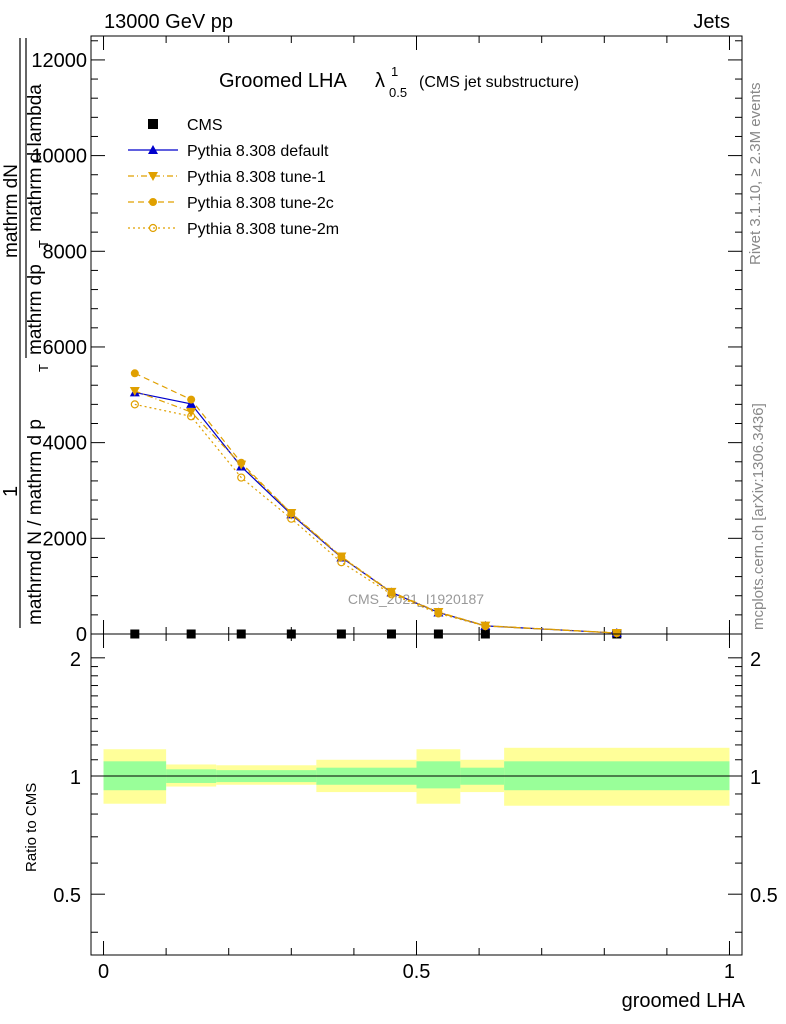 Image resolution: width=786 pixels, height=1024 pixels. Describe the element at coordinates (755, 174) in the screenshot. I see `rivet-label: Rivet 3.1.10, ≥ 2.3M events` at that location.